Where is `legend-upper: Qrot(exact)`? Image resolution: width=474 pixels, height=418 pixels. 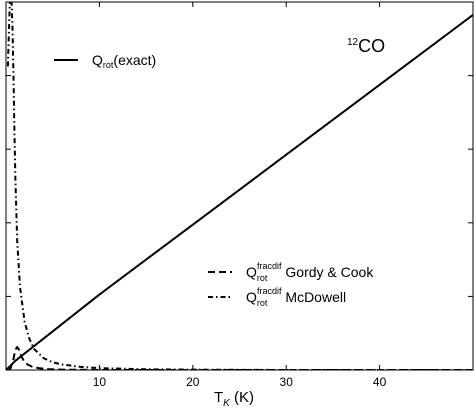
legend-upper: Qrot(exact) is located at coordinates (105, 61).